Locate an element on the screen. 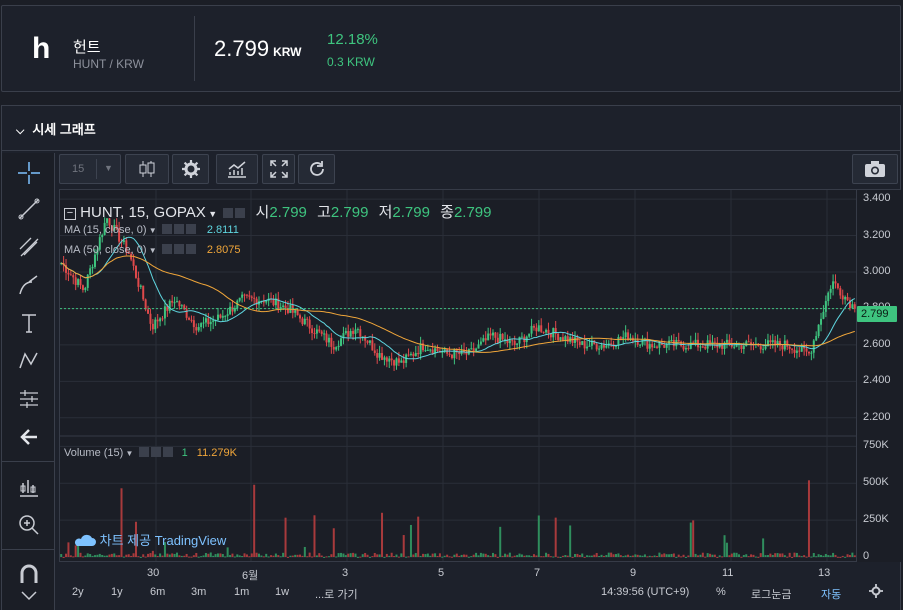  range-1y: 1y is located at coordinates (117, 592).